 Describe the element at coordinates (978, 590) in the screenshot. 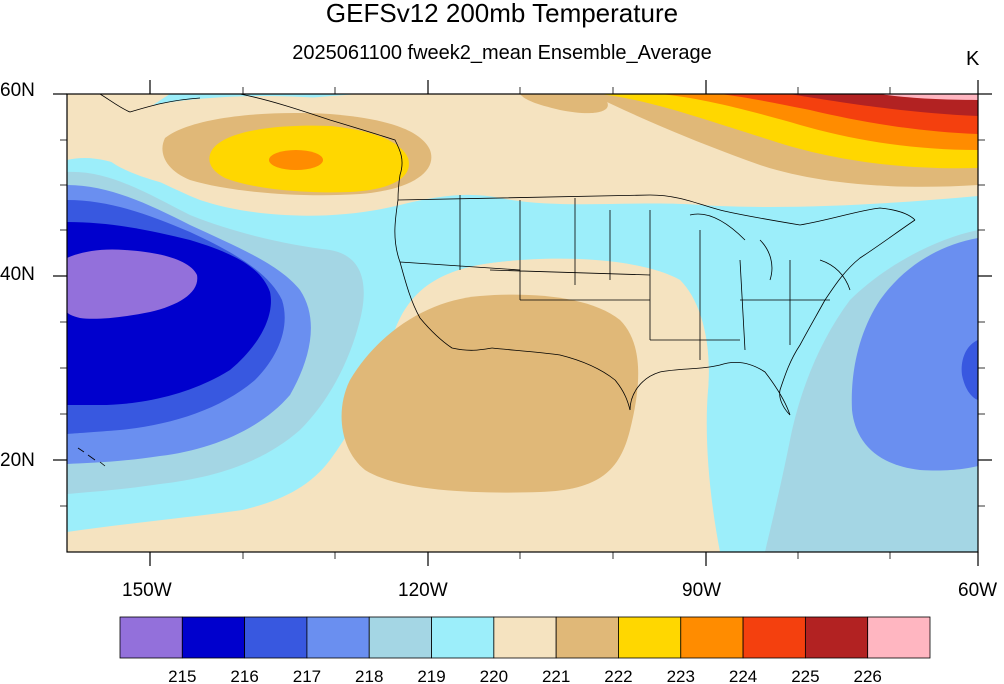

I see `lon-label-60w: 60W` at that location.